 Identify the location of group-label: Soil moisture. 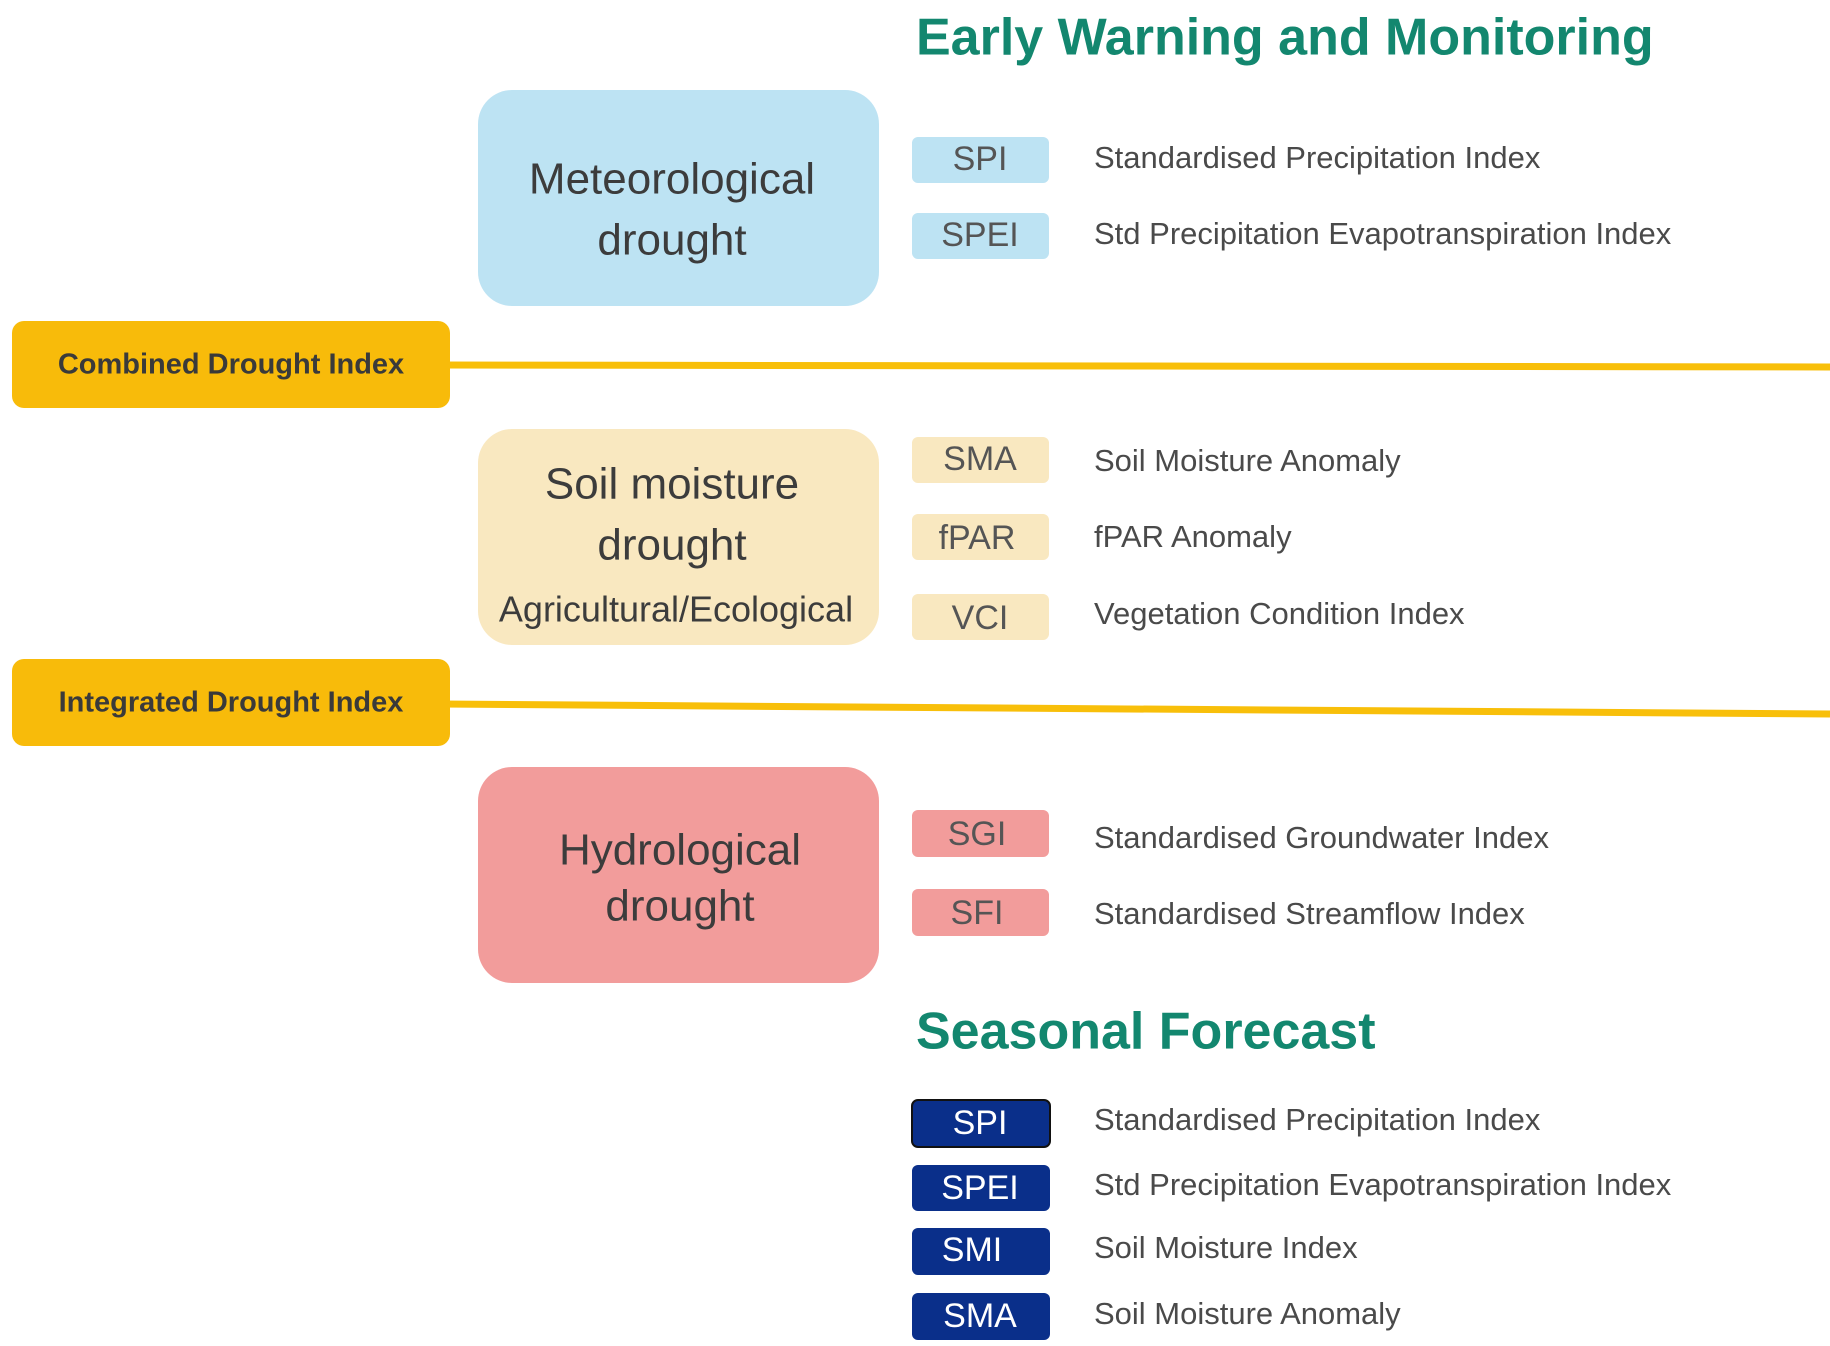
(672, 484).